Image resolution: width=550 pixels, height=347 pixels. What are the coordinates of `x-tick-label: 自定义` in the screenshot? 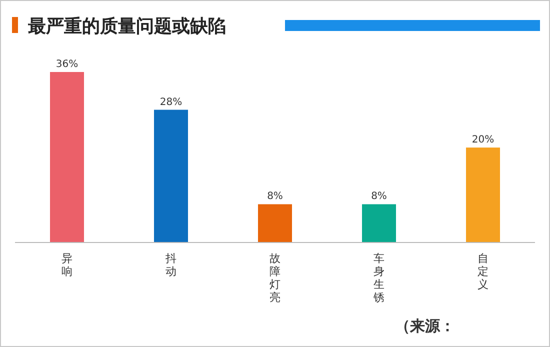 It's located at (483, 271).